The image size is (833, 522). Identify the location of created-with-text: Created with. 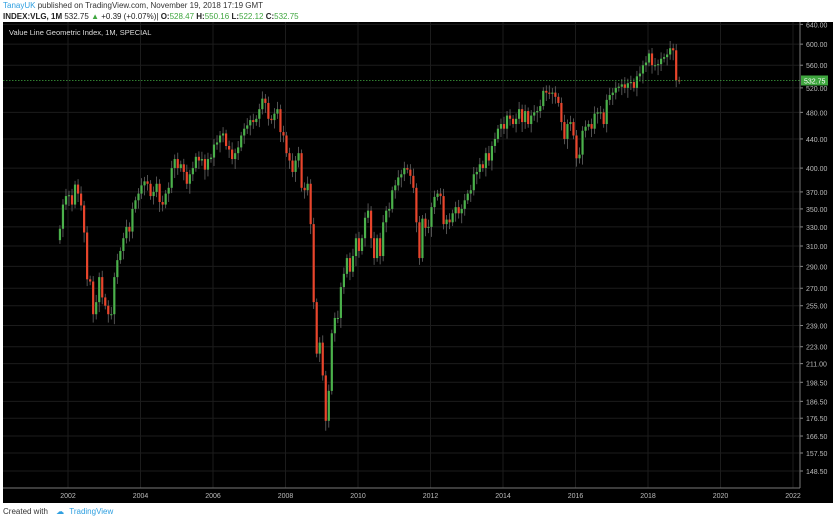
(25, 511).